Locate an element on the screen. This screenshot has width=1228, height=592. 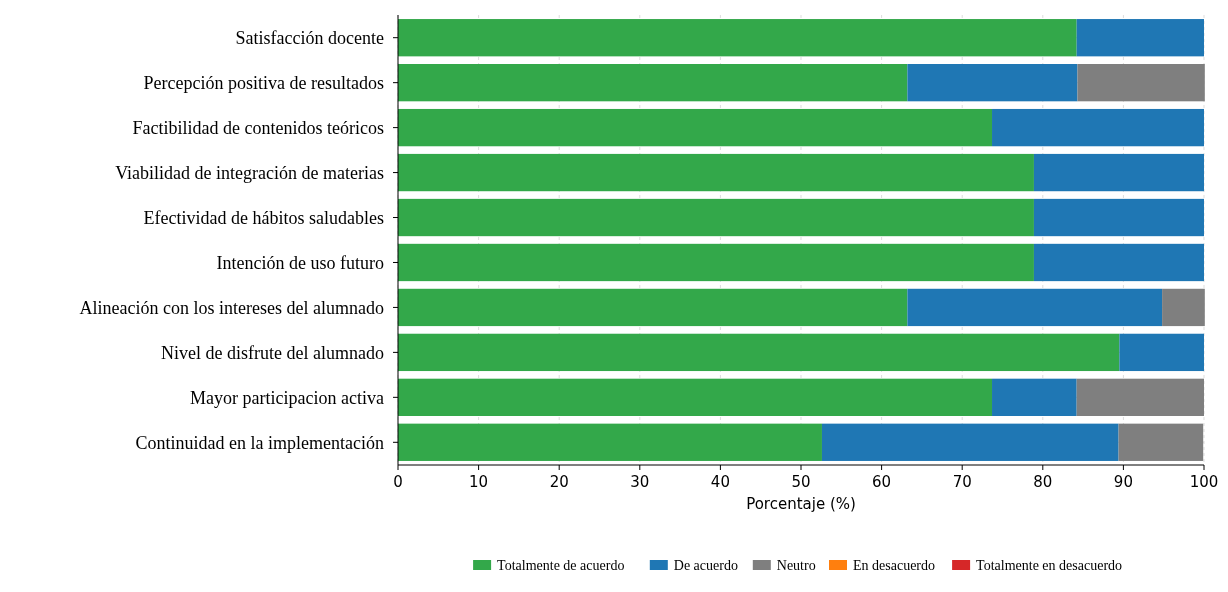
y-tick-label: Factibilidad de contenidos teóricos is located at coordinates (258, 127).